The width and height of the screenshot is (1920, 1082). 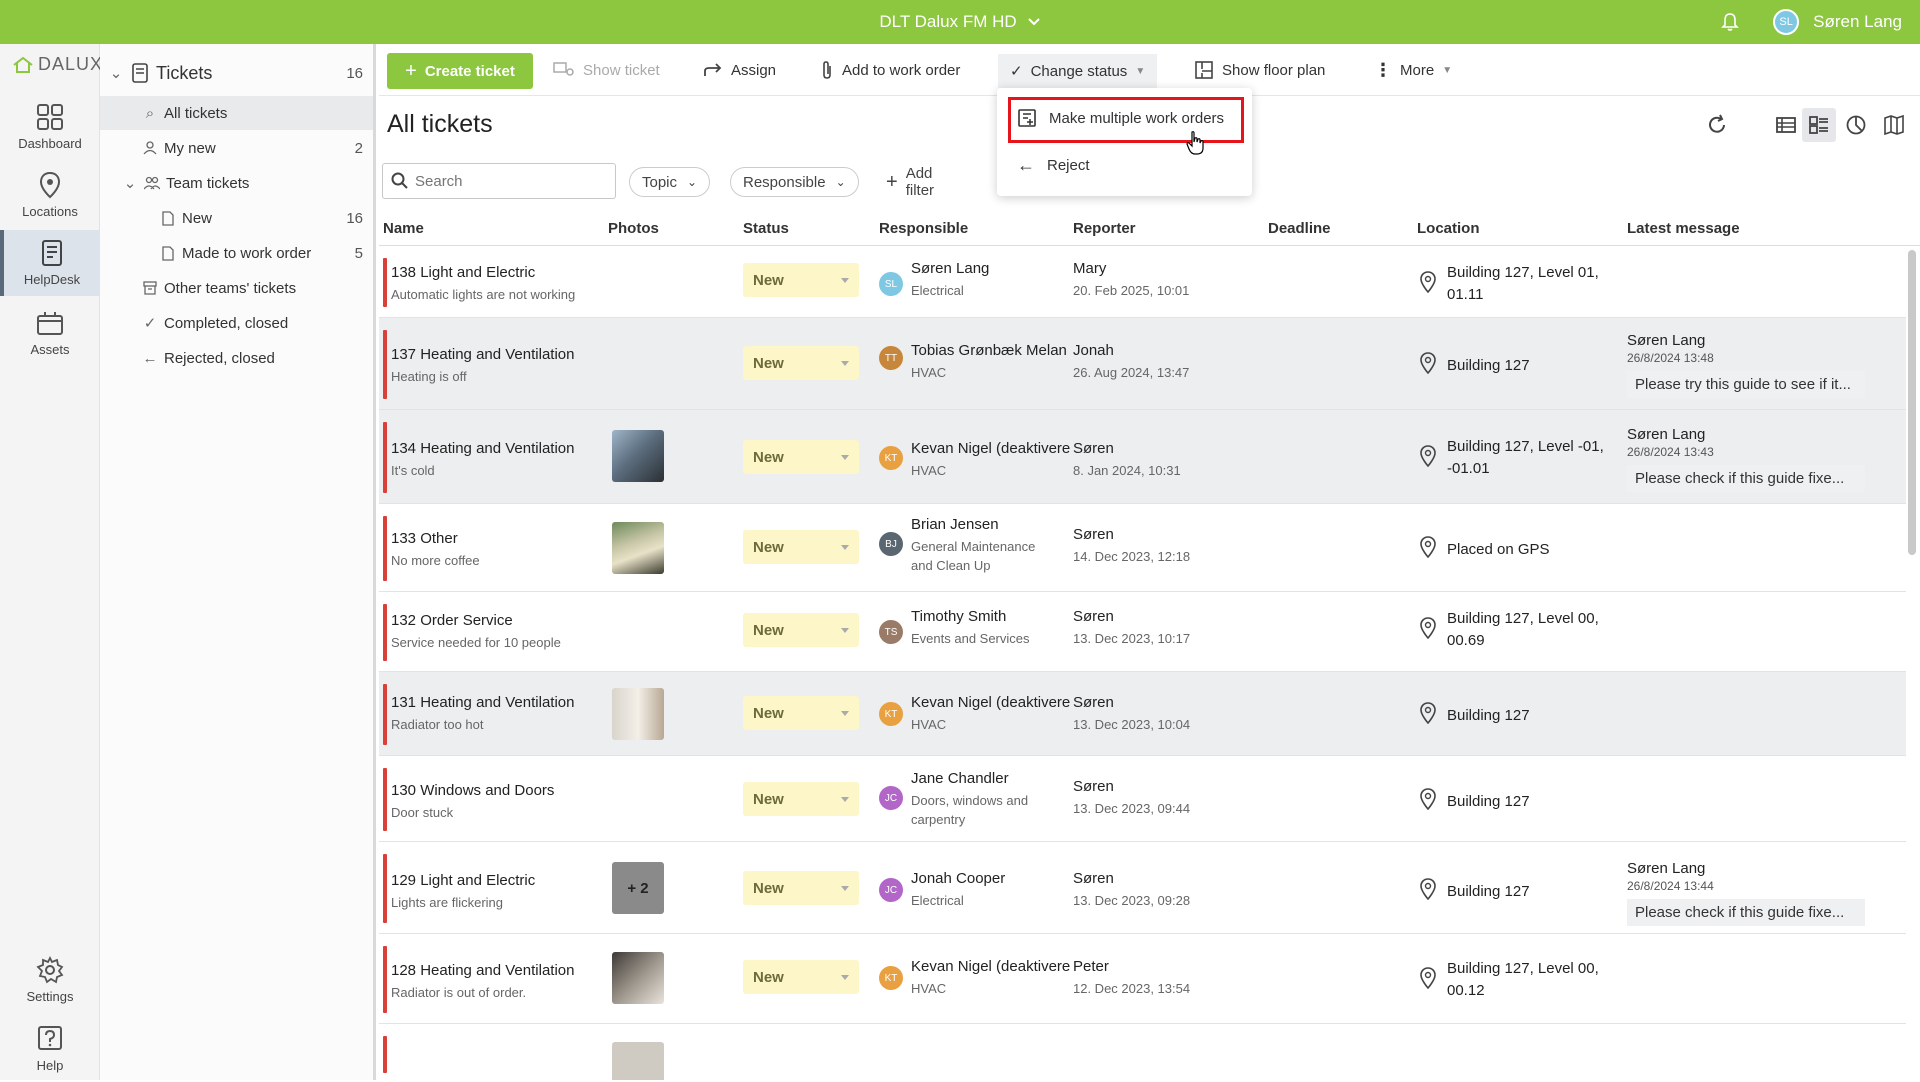 I want to click on status-value: New, so click(x=768, y=888).